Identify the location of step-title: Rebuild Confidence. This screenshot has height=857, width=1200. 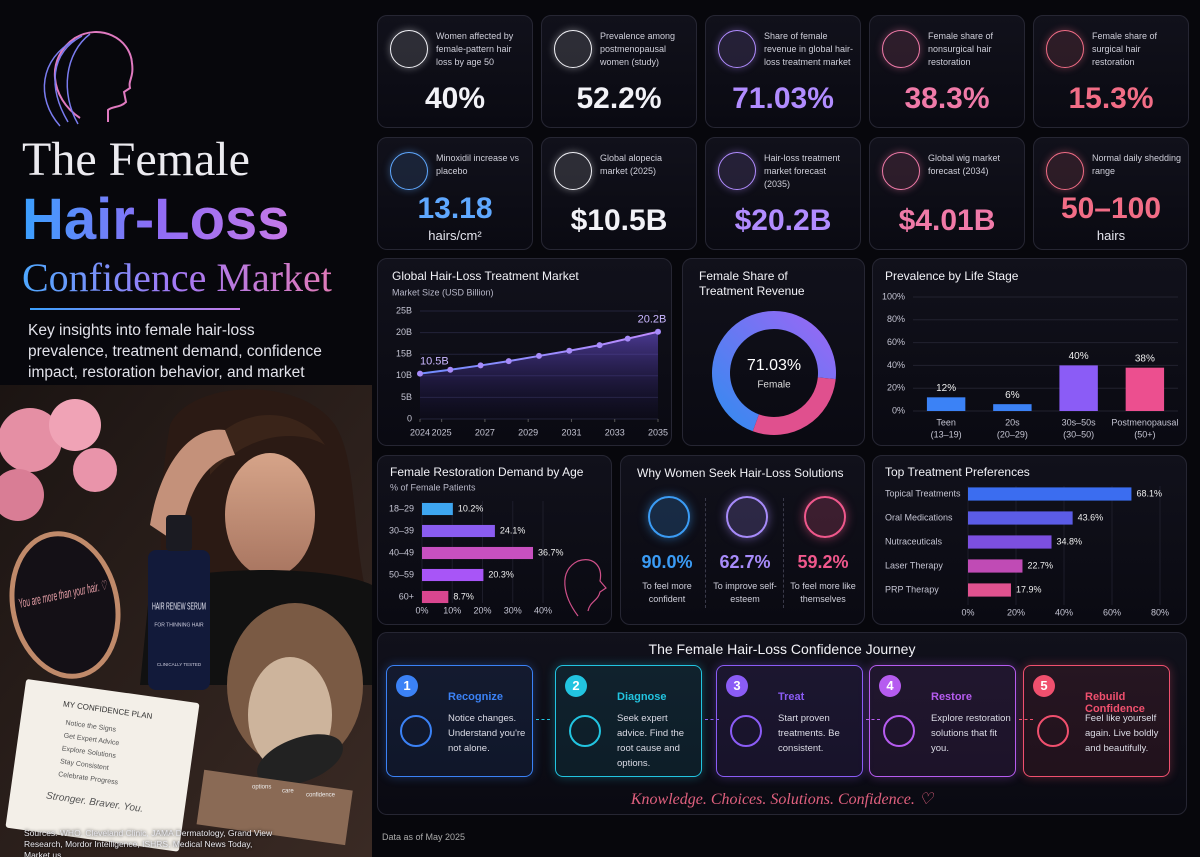
(1115, 703).